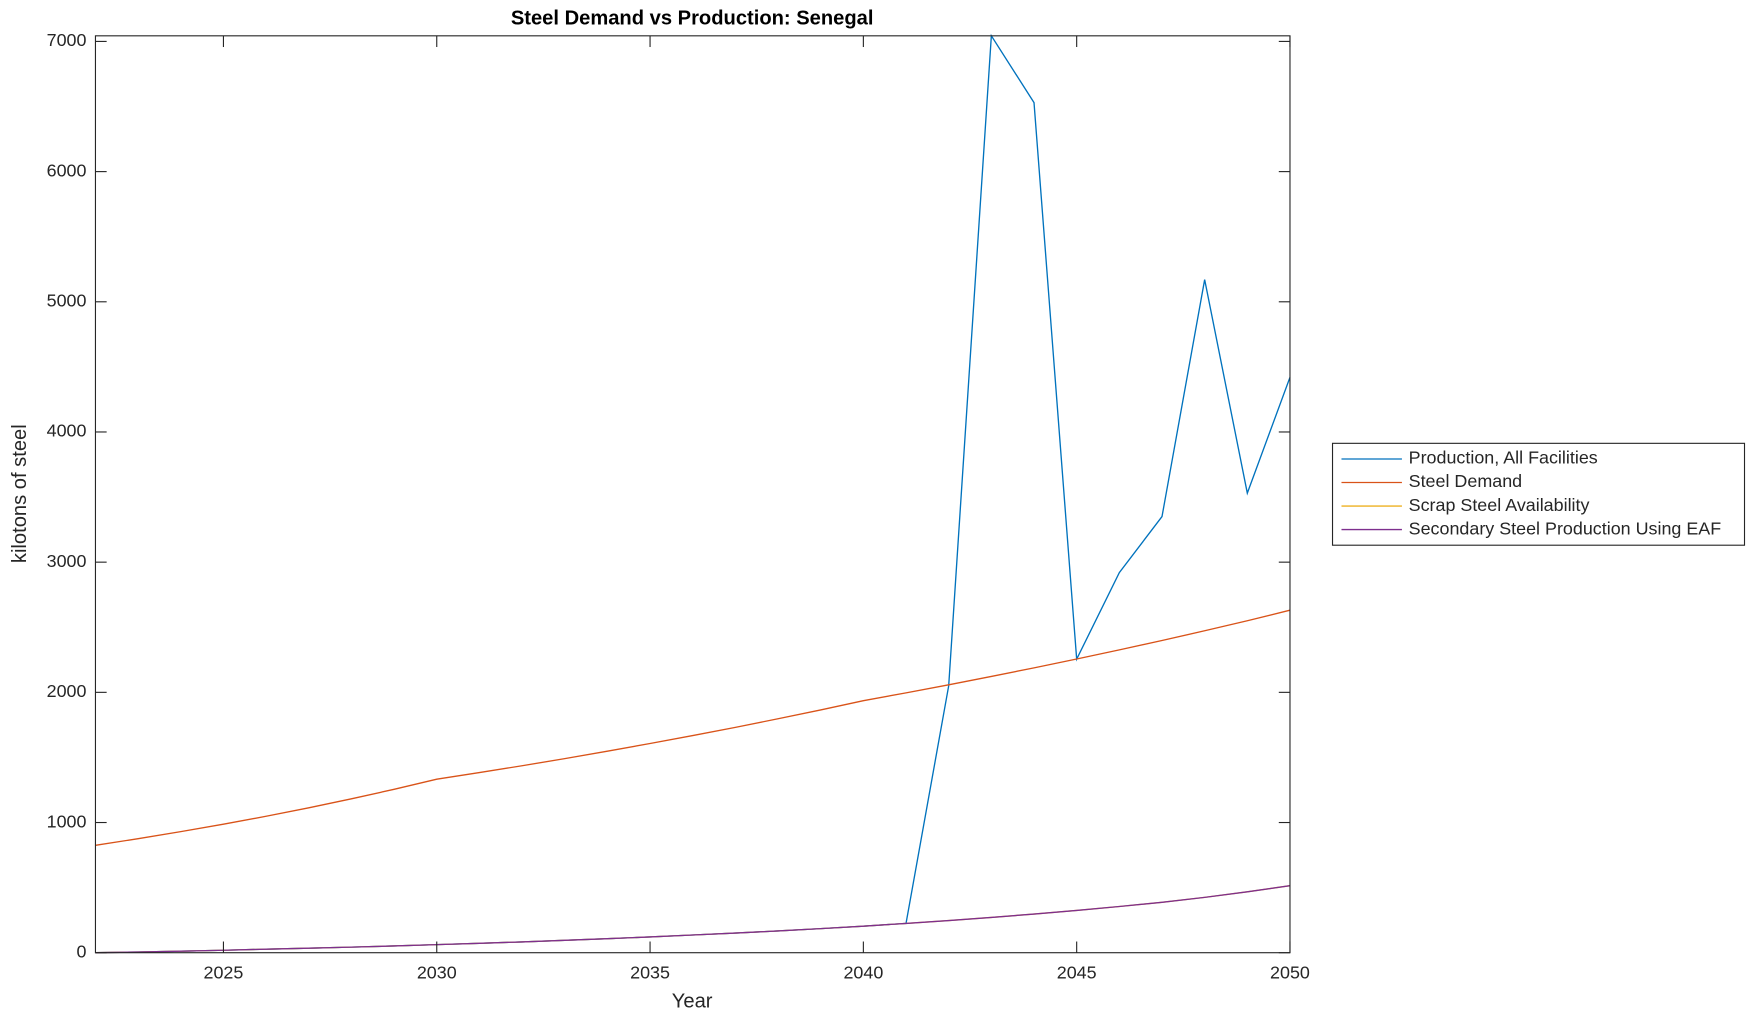 This screenshot has width=1756, height=1021. What do you see at coordinates (224, 973) in the screenshot?
I see `x-tick-label: 2025` at bounding box center [224, 973].